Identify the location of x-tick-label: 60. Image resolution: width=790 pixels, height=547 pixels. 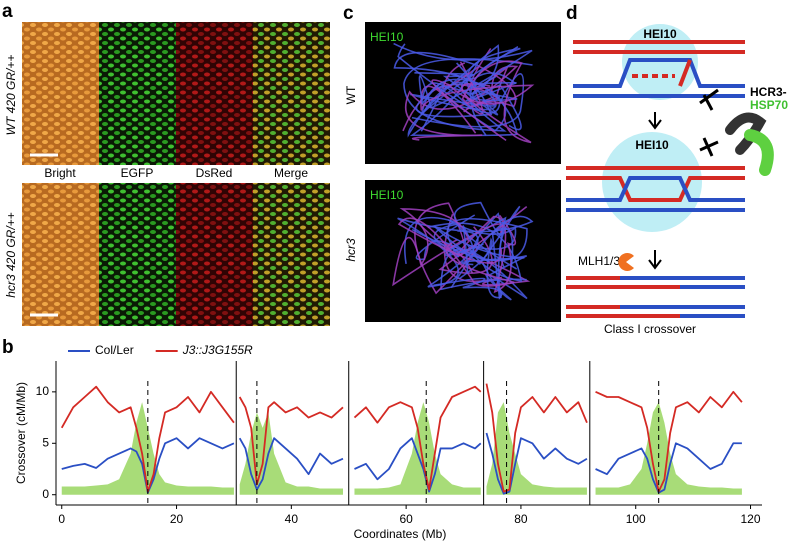
(406, 519).